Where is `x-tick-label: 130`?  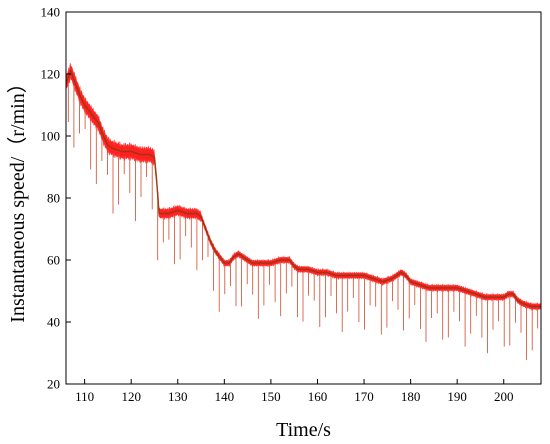 x-tick-label: 130 is located at coordinates (178, 396).